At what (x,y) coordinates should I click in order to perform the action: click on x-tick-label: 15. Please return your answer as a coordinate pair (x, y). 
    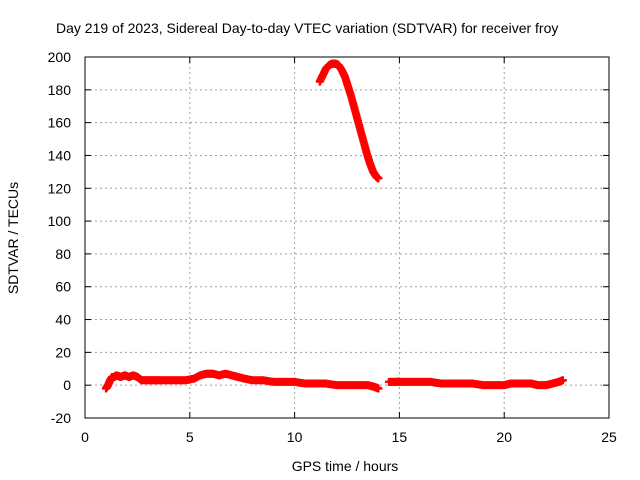
    Looking at the image, I should click on (400, 437).